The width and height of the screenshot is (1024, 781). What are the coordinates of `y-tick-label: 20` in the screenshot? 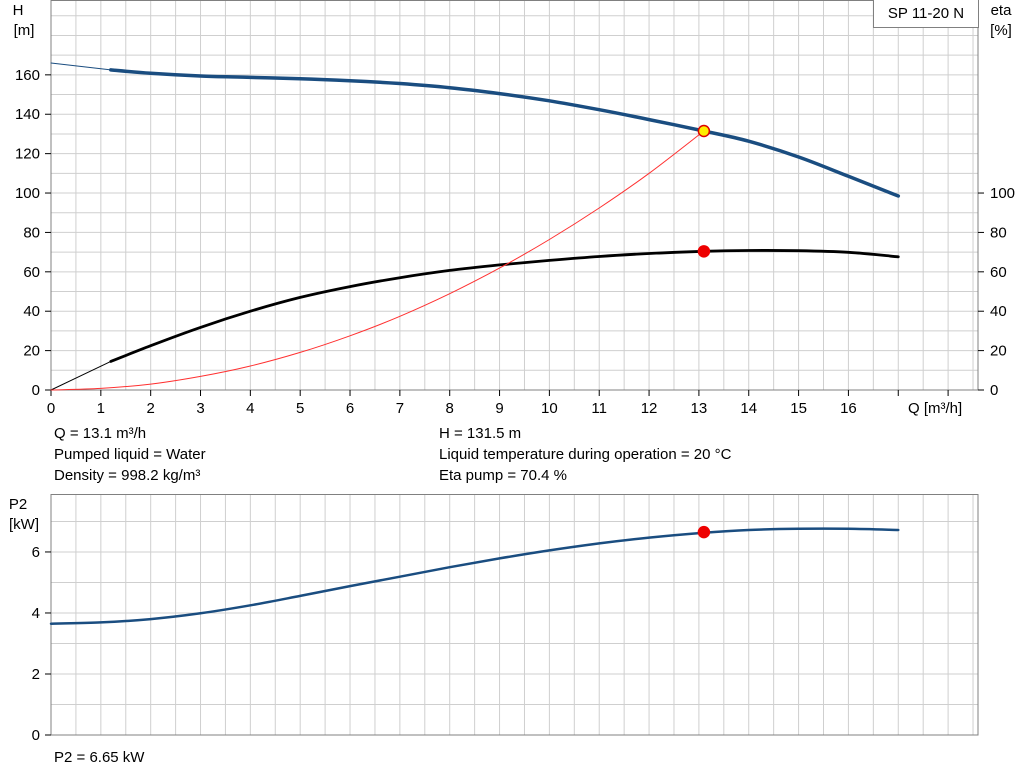 It's located at (31, 351).